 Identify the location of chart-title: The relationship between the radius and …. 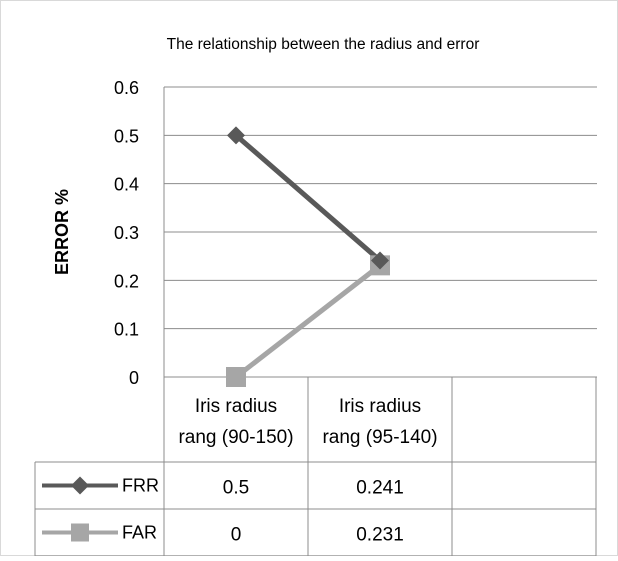
(323, 44).